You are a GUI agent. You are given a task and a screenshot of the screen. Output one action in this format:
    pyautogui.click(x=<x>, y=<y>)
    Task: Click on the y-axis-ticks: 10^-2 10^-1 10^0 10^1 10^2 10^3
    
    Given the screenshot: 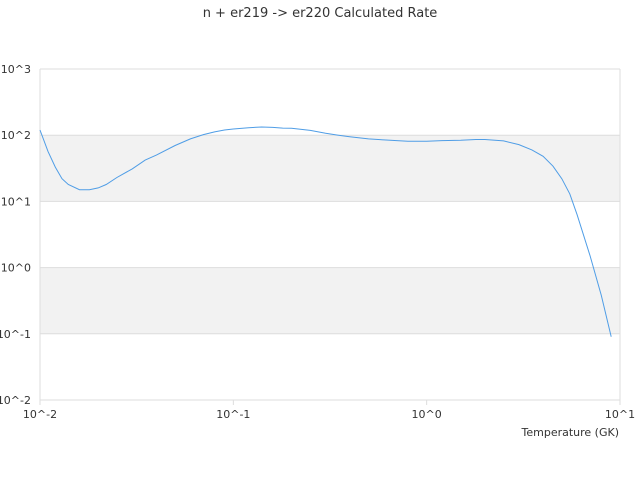 What is the action you would take?
    pyautogui.click(x=15, y=235)
    